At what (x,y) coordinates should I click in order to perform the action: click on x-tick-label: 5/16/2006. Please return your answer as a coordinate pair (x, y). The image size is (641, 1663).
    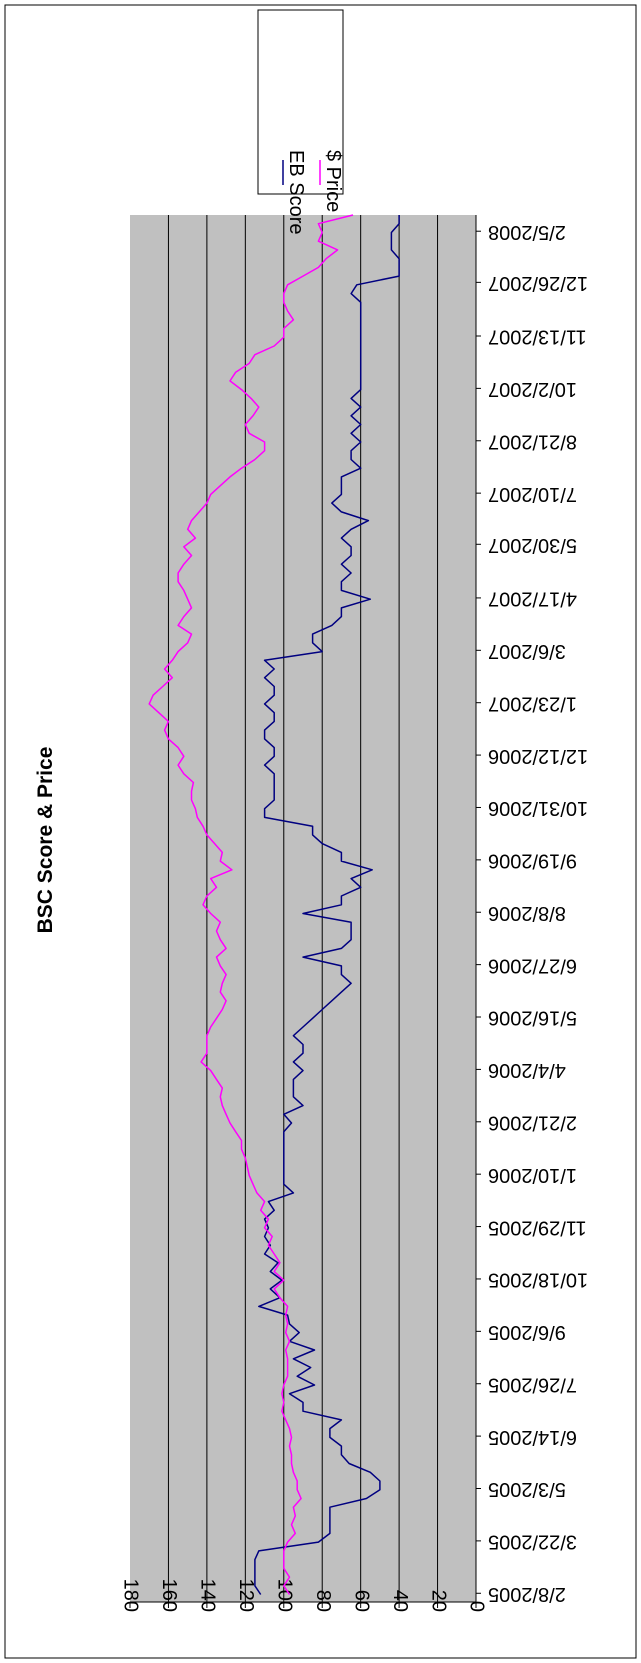
    Looking at the image, I should click on (532, 1018).